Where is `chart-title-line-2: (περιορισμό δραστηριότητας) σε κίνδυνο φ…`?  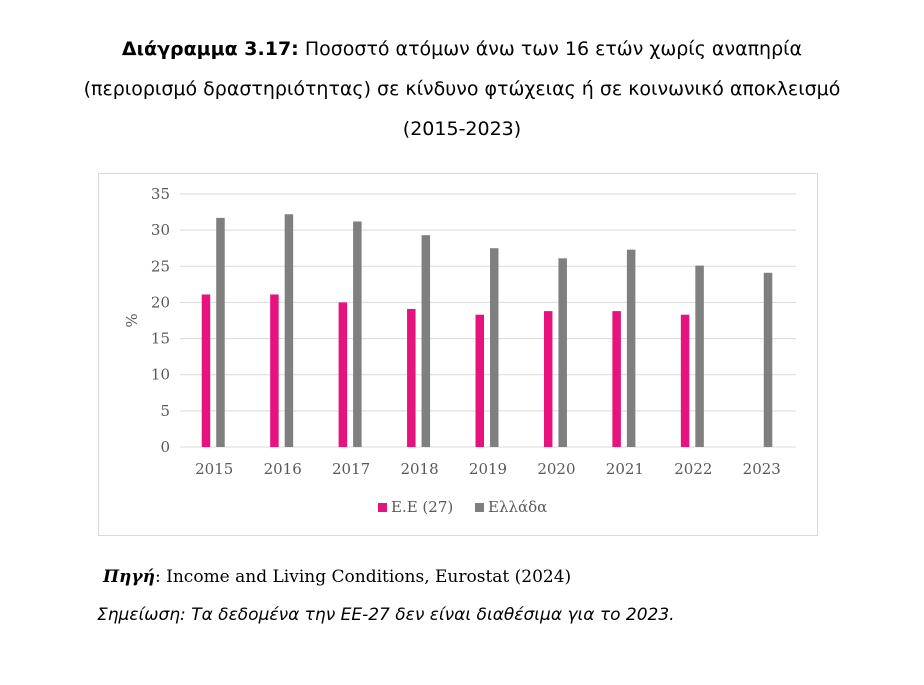 chart-title-line-2: (περιορισμό δραστηριότητας) σε κίνδυνο φ… is located at coordinates (462, 89).